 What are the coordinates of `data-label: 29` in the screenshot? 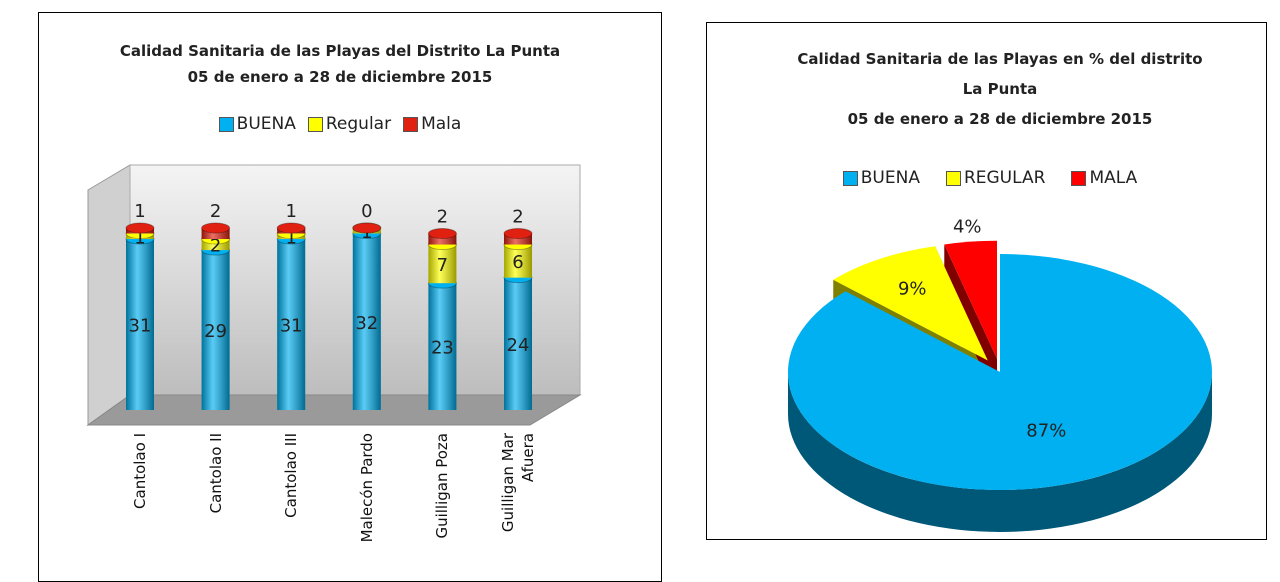 It's located at (215, 331).